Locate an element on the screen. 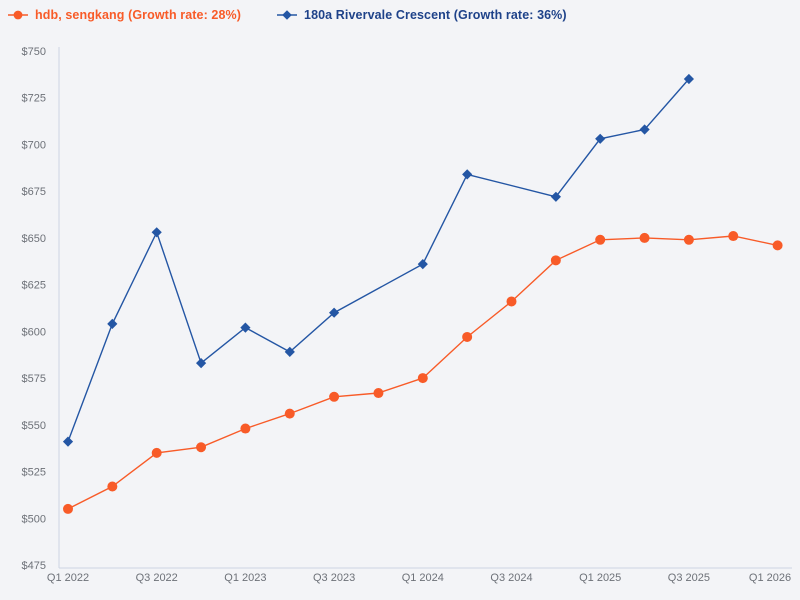 This screenshot has width=800, height=600. y-axis-tick-label: $650 is located at coordinates (34, 239).